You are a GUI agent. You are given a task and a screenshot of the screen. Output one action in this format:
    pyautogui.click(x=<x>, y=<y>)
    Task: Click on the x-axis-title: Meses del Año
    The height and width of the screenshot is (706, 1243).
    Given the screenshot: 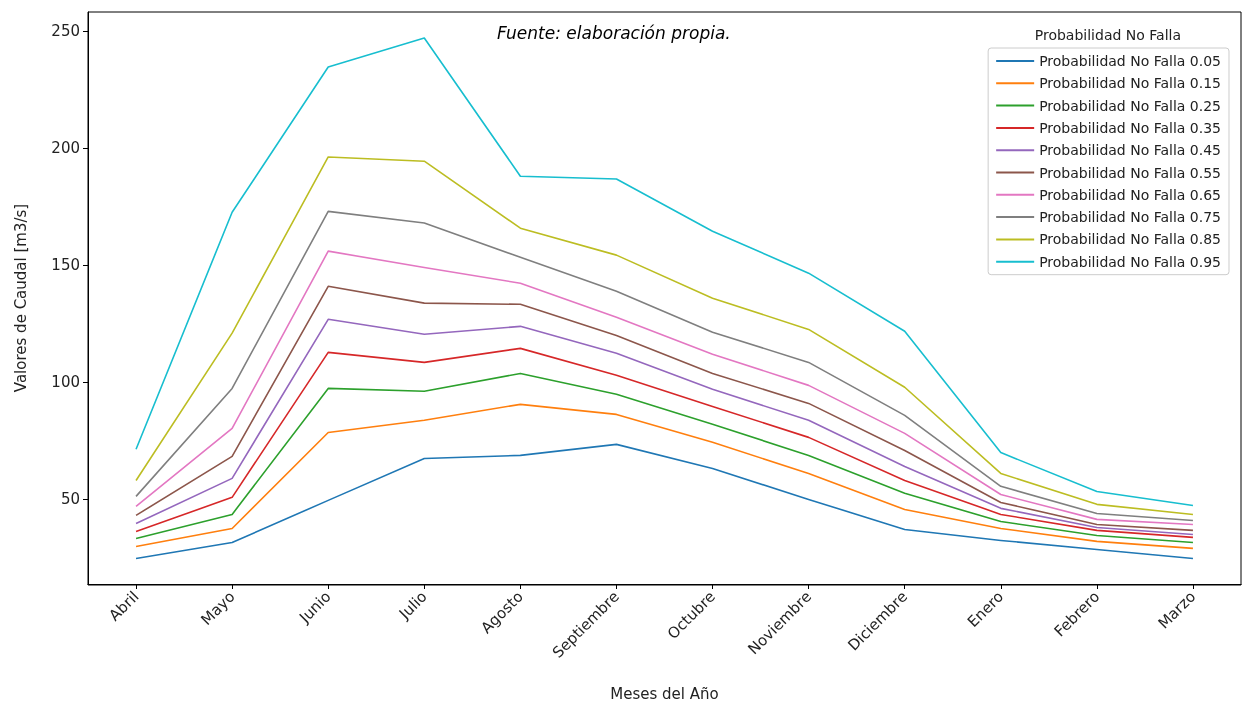 What is the action you would take?
    pyautogui.click(x=664, y=693)
    